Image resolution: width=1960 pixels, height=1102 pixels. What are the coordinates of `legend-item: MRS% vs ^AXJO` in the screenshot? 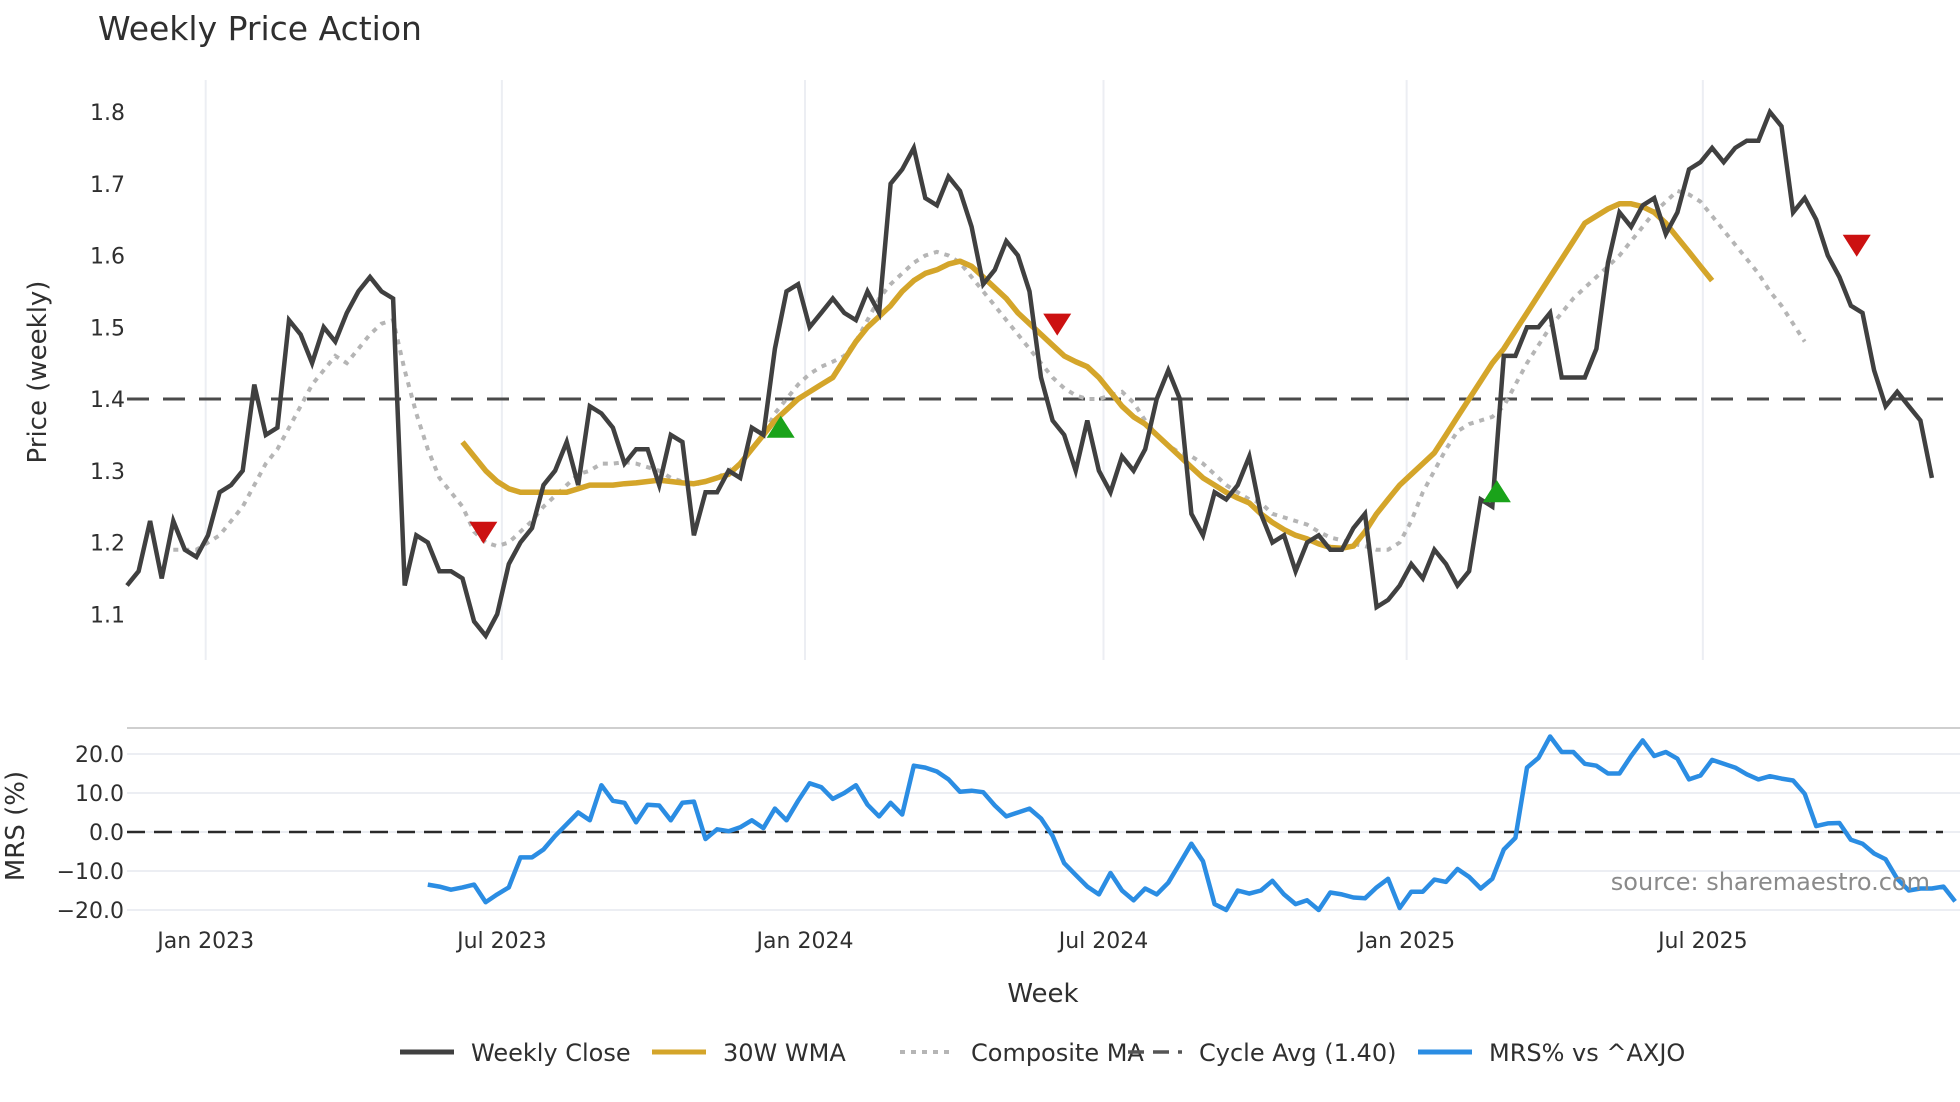 It's located at (1551, 1053).